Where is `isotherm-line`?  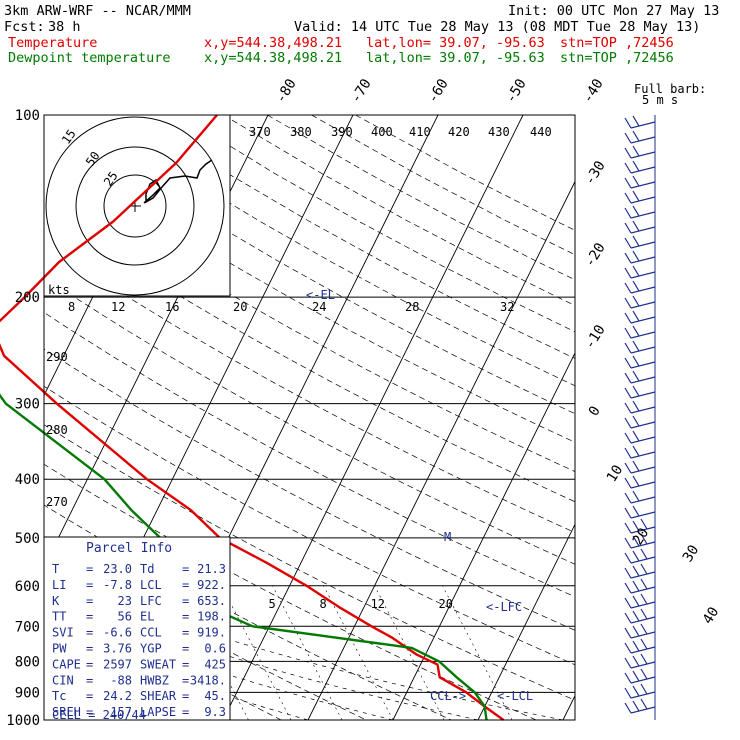 isotherm-line is located at coordinates (483, 535).